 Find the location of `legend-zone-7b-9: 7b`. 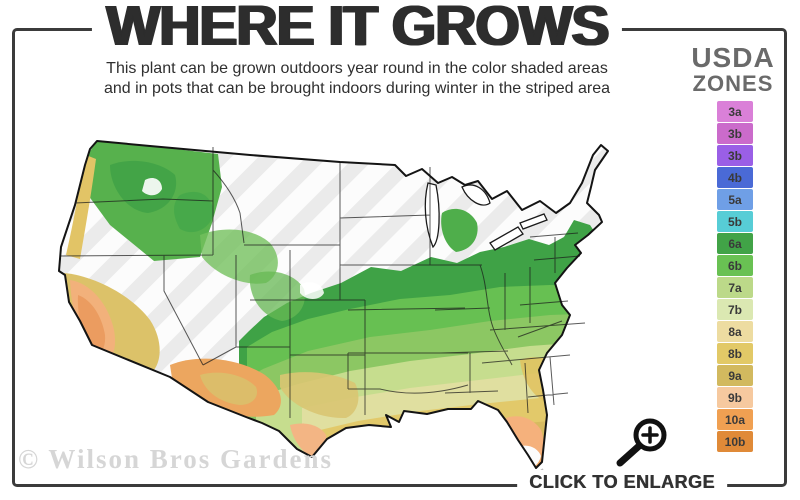

legend-zone-7b-9: 7b is located at coordinates (735, 309).